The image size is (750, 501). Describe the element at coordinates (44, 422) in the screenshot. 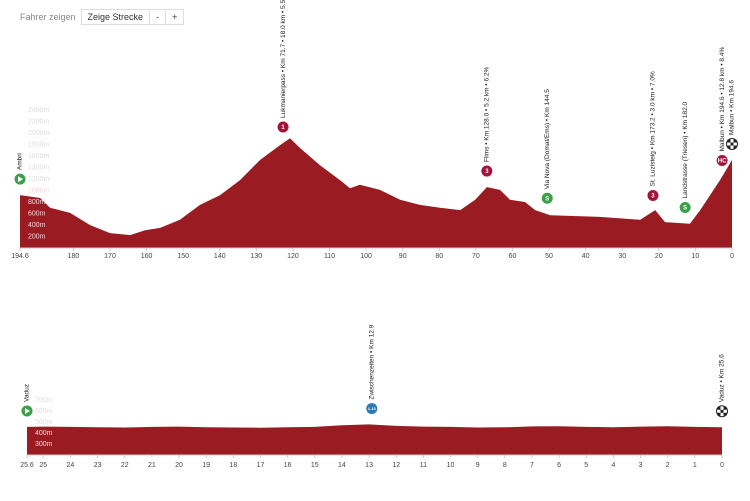

I see `y-tick-label: 500m` at that location.